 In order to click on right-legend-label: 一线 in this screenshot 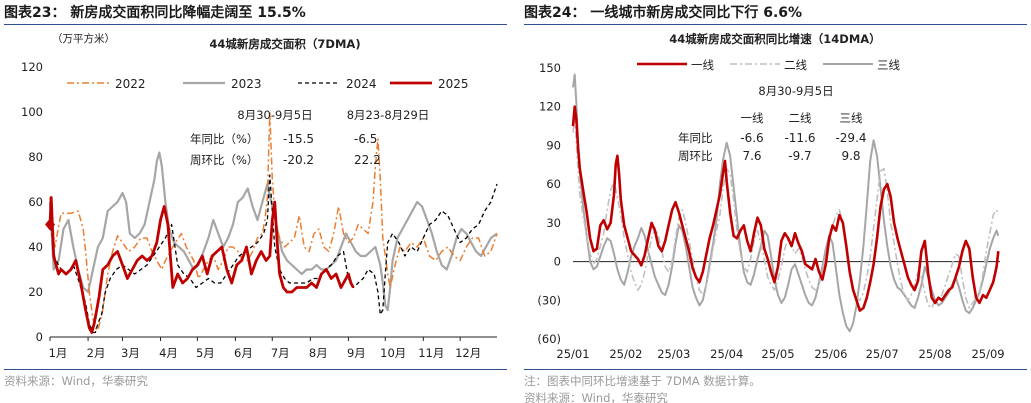, I will do `click(702, 65)`.